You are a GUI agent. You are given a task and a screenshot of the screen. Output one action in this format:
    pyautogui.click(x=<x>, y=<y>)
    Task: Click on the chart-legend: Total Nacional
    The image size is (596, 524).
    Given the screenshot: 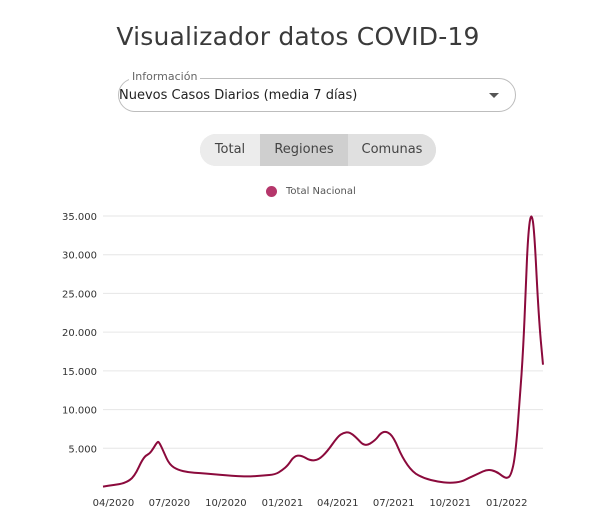 What is the action you would take?
    pyautogui.click(x=311, y=191)
    